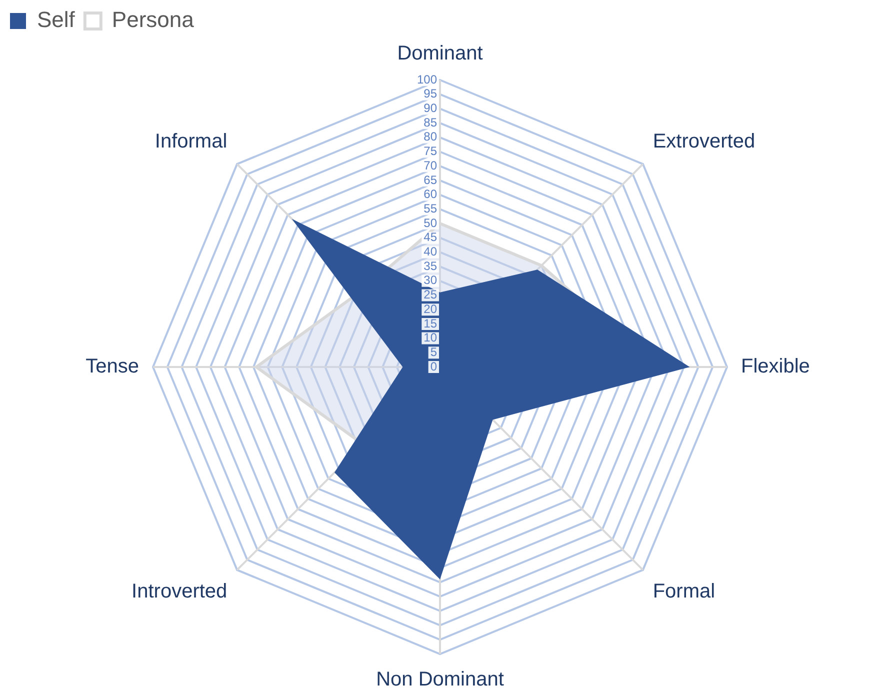  I want to click on y-tick-label: 85, so click(431, 122).